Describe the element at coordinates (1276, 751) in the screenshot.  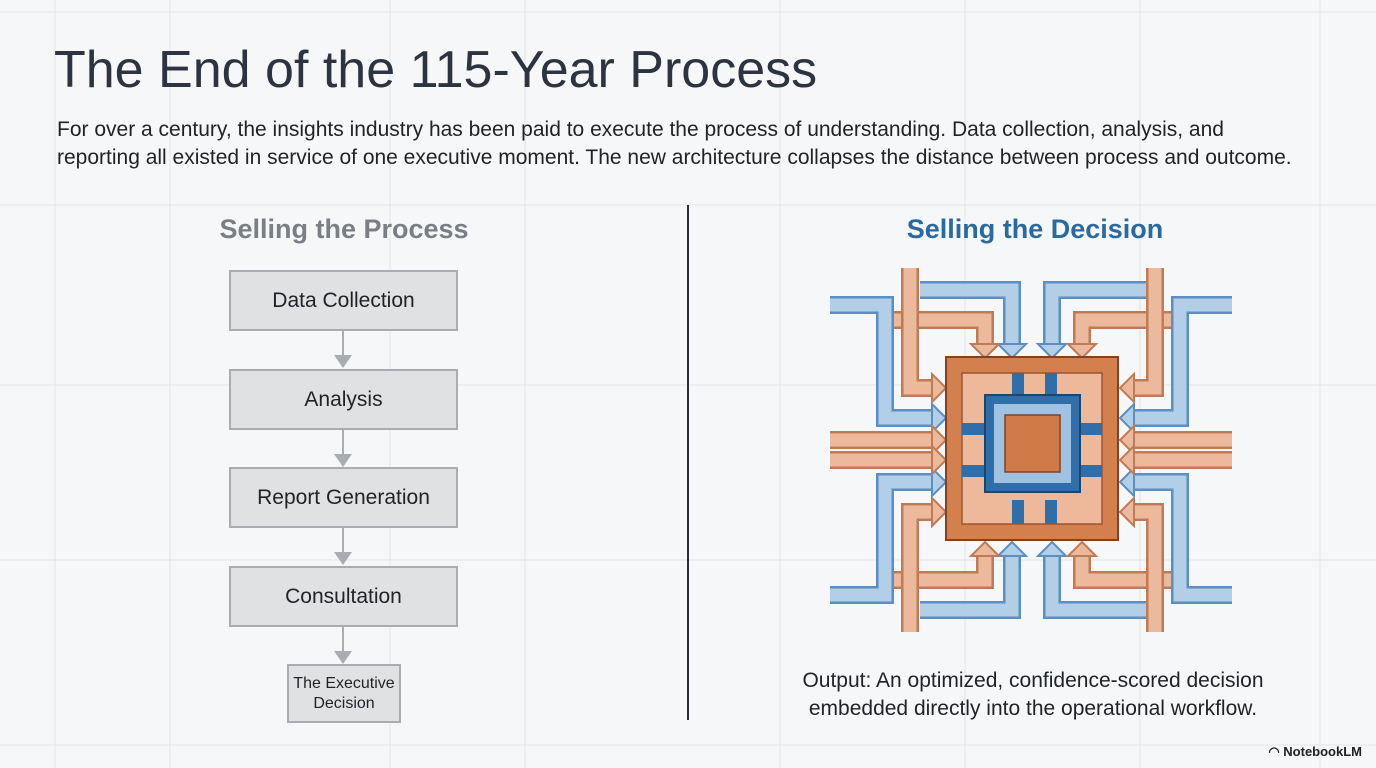
I see `brand-icon: ◠` at that location.